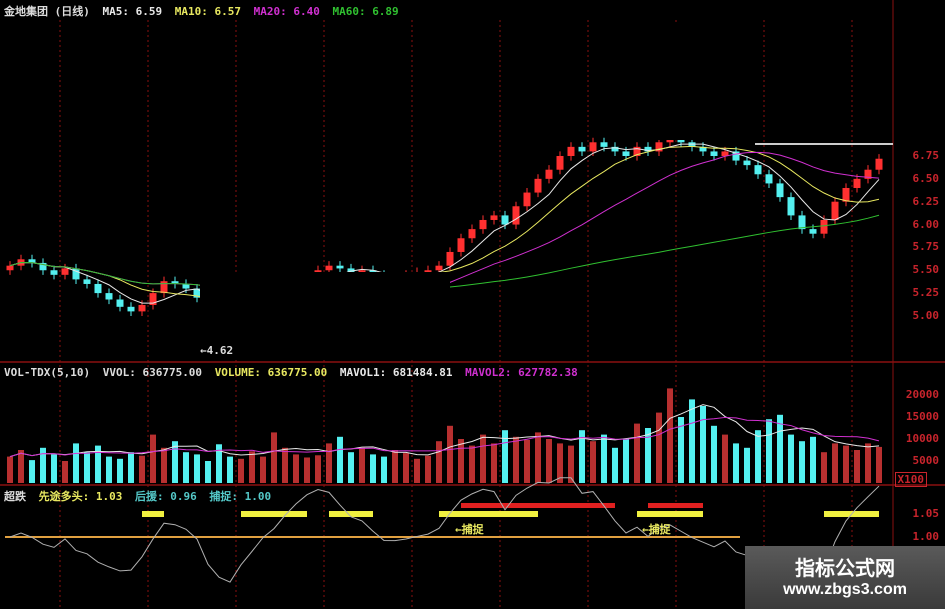 This screenshot has height=609, width=945. What do you see at coordinates (926, 315) in the screenshot?
I see `price-tick-label: 5.00` at bounding box center [926, 315].